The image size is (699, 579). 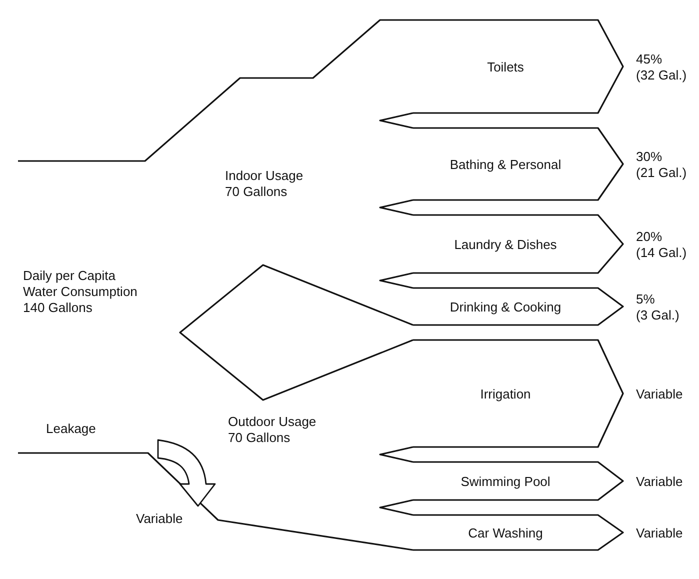 What do you see at coordinates (264, 183) in the screenshot?
I see `text: Indoor Usage 70 Gallons` at bounding box center [264, 183].